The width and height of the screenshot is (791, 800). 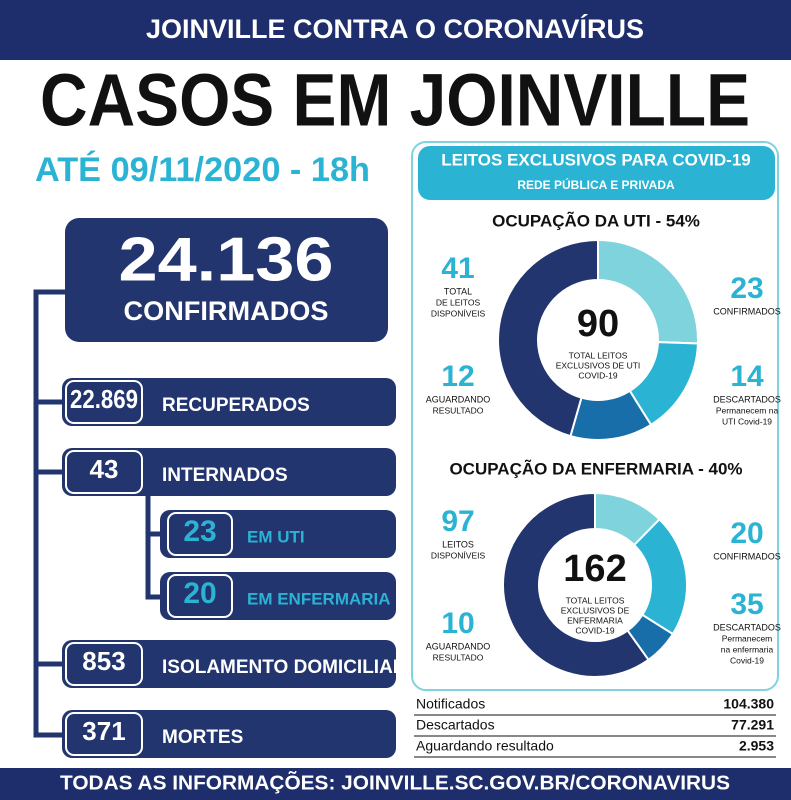 I want to click on table-value: 104.380, so click(x=748, y=704).